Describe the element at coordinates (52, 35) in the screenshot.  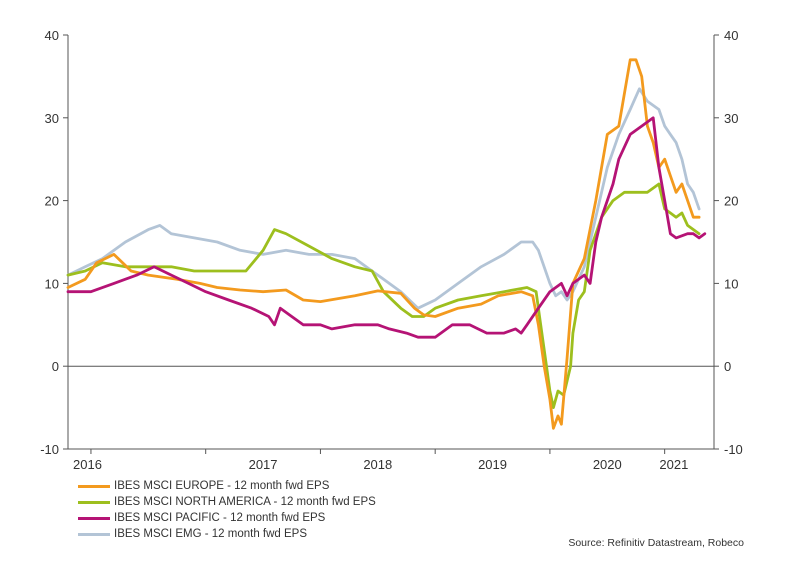
I see `y-tick-label-left: 40` at that location.